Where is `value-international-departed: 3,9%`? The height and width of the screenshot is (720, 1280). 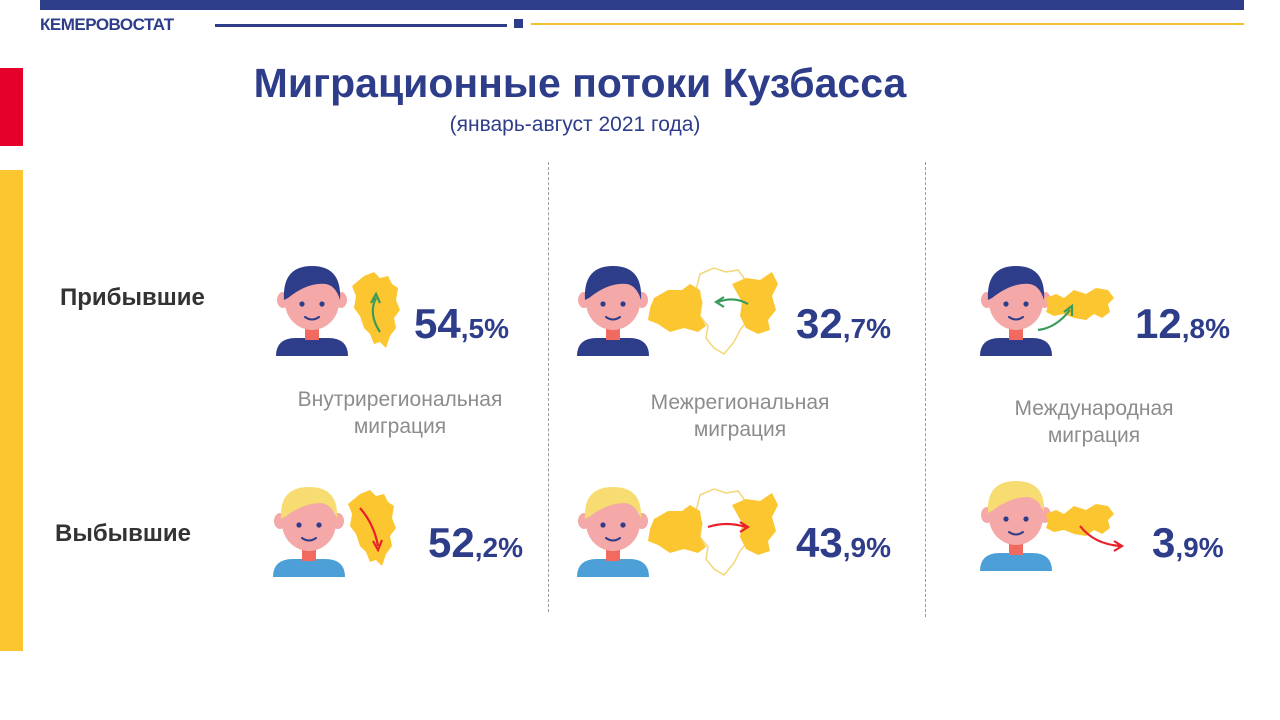 value-international-departed: 3,9% is located at coordinates (1188, 542).